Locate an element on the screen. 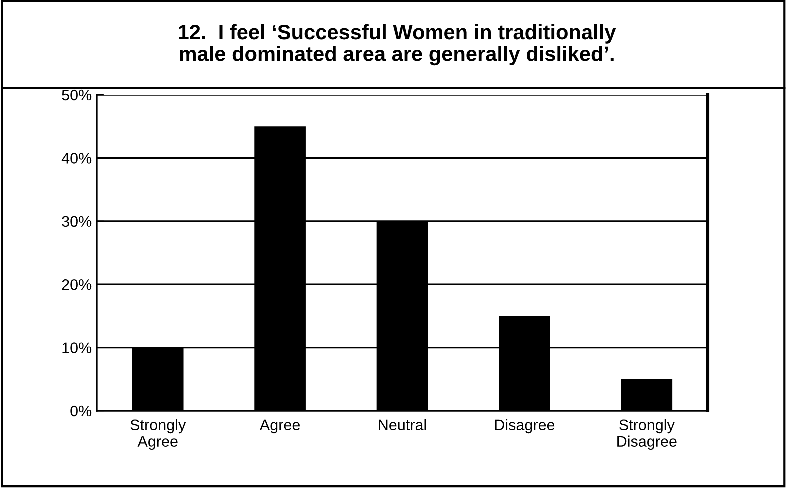 The height and width of the screenshot is (488, 787). x-tick-label: Agree is located at coordinates (280, 427).